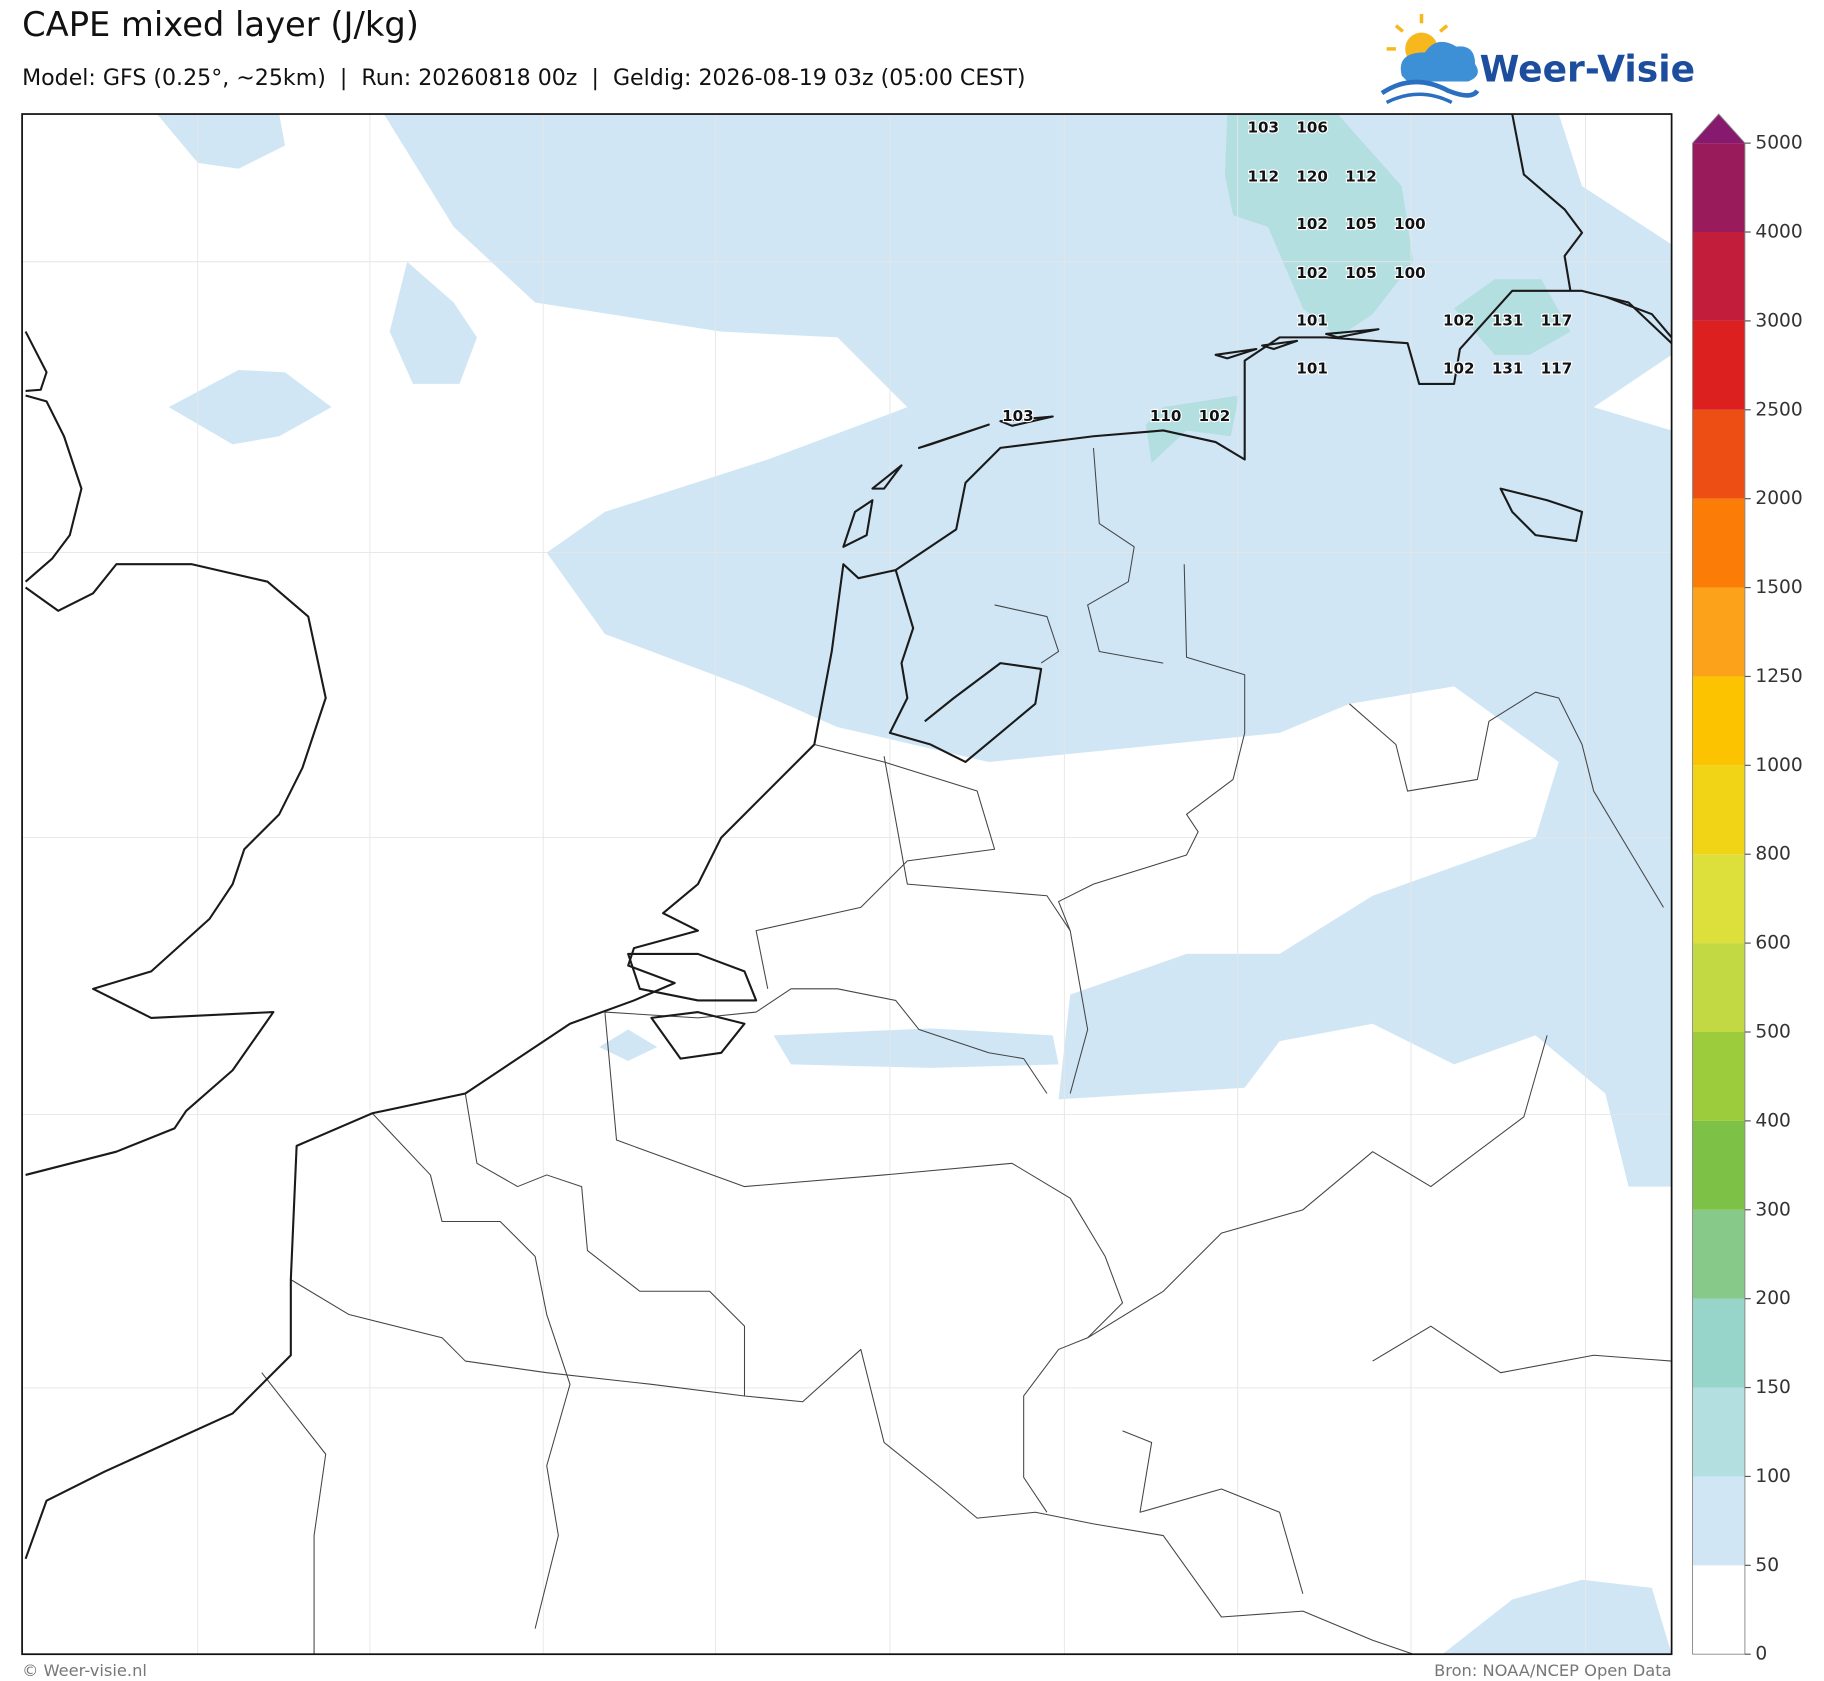 This screenshot has height=1681, width=1824. I want to click on title: CAPE mixed layer (J/kg), so click(220, 24).